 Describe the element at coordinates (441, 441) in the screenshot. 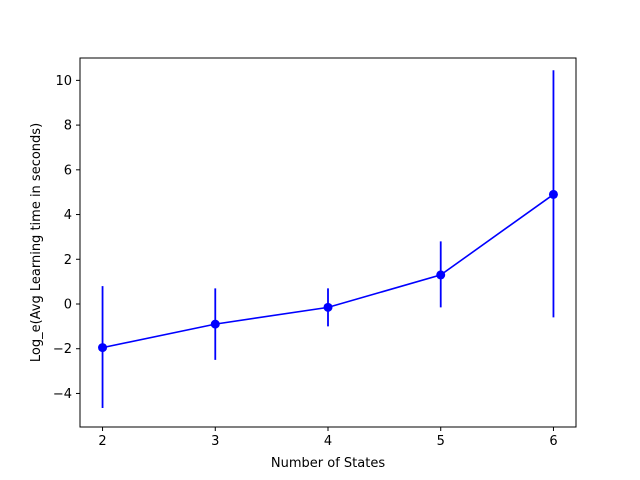

I see `x-tick-label: 5` at that location.